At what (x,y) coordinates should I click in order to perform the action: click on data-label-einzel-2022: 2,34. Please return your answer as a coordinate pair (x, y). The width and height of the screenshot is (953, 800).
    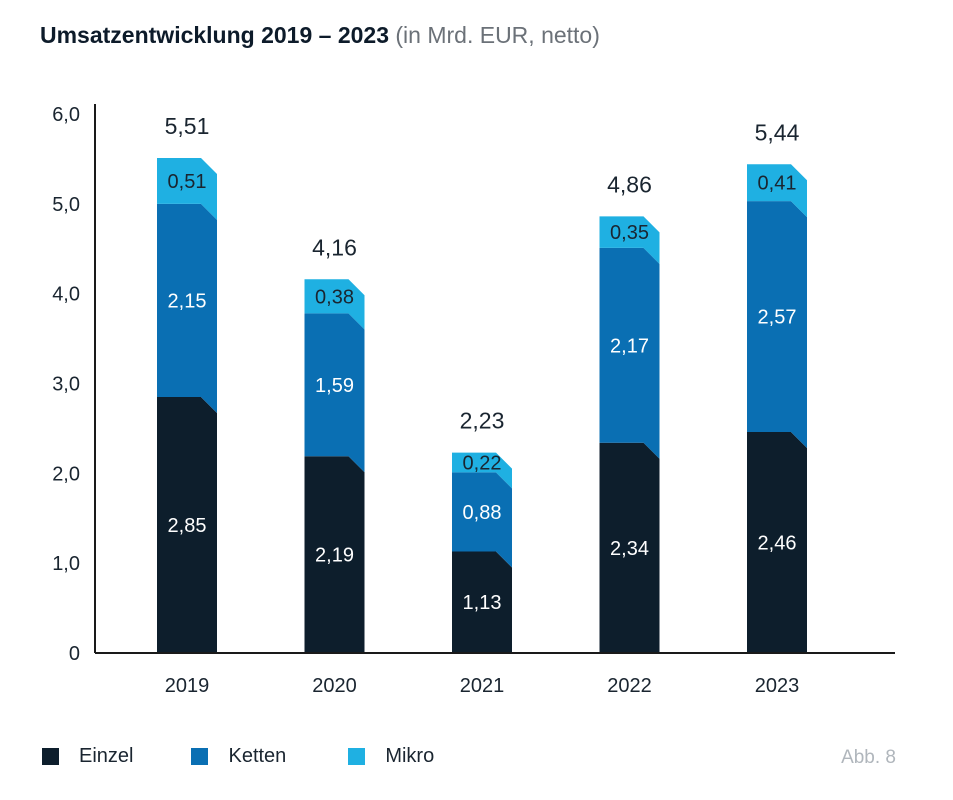
    Looking at the image, I should click on (629, 549).